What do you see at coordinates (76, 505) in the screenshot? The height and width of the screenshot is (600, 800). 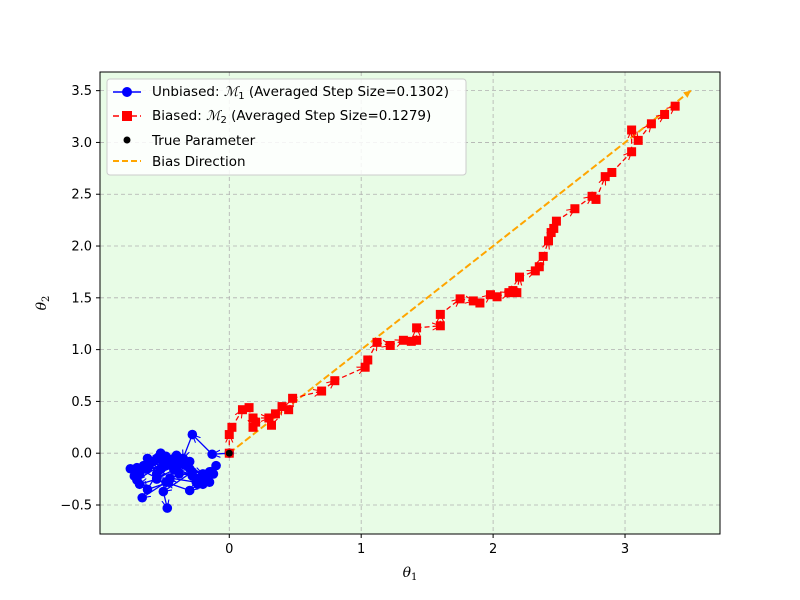 I see `y-tick-label: −0.5` at bounding box center [76, 505].